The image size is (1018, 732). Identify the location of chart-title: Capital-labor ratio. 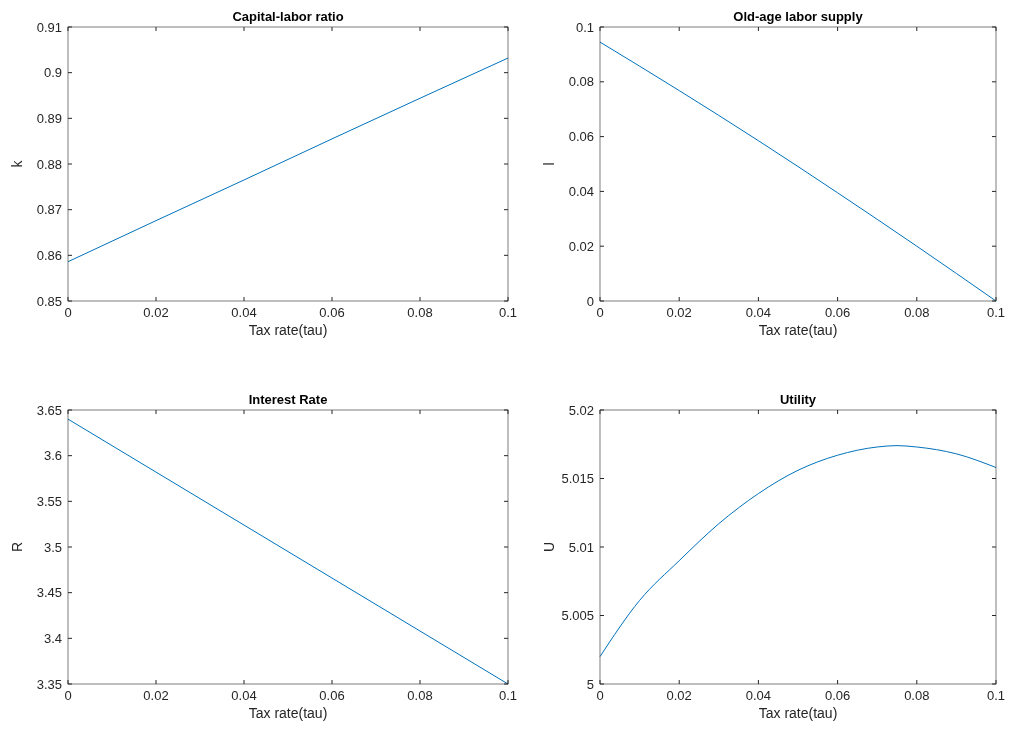
(288, 16).